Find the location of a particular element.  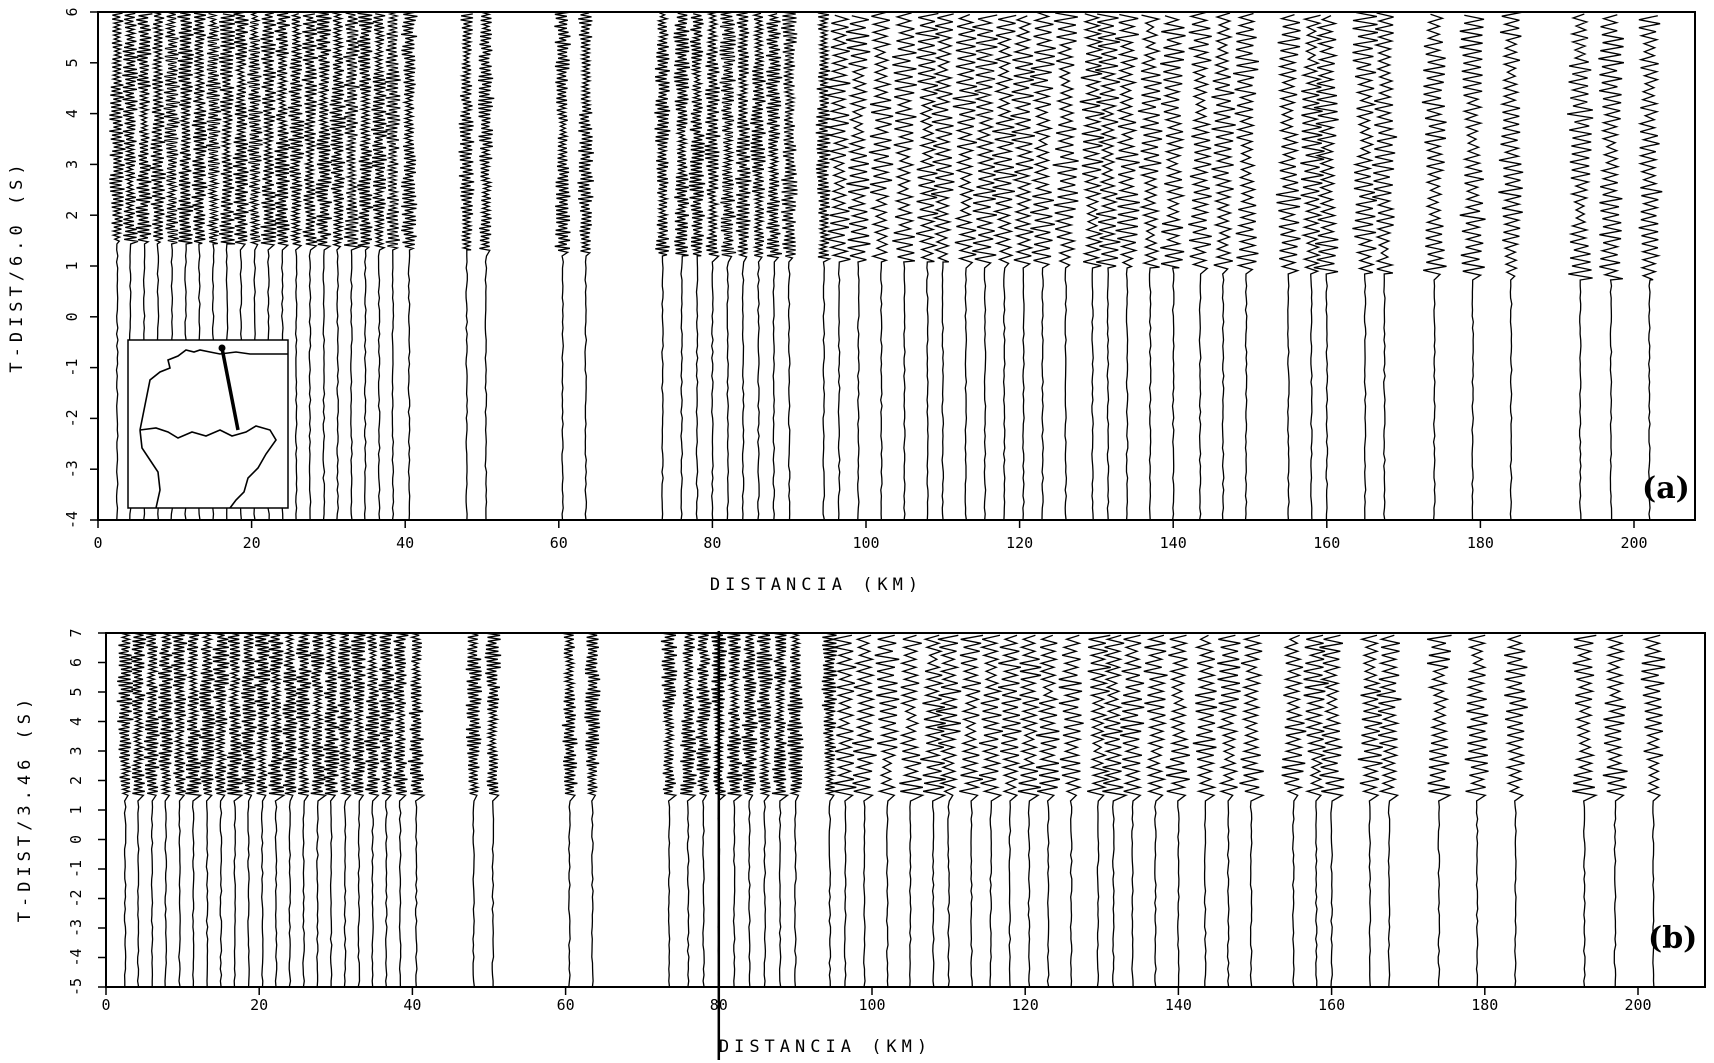

y-tick-label: -3 is located at coordinates (72, 469).